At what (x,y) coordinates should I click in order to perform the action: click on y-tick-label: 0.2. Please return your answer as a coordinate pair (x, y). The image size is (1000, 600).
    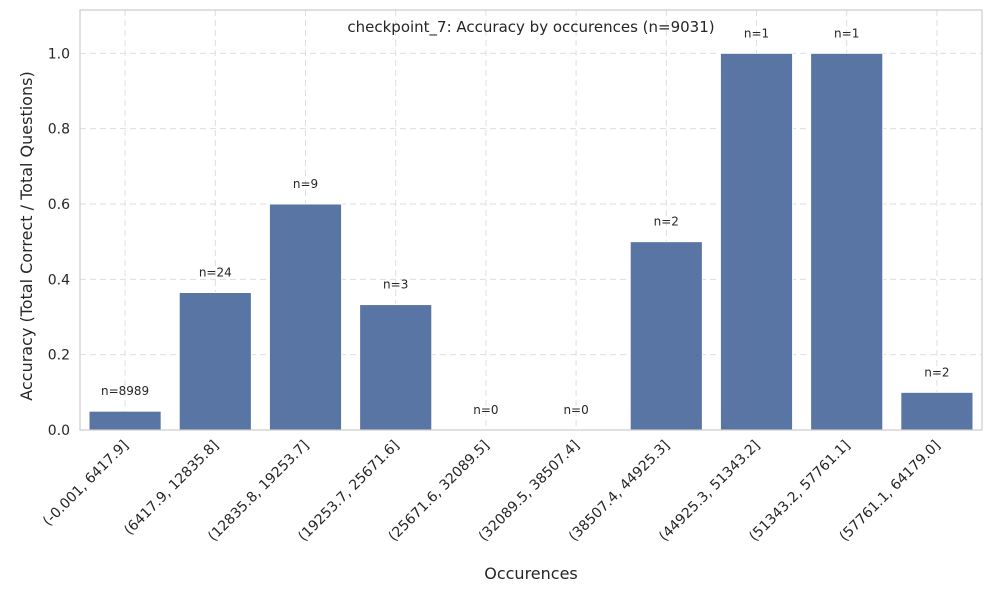
    Looking at the image, I should click on (59, 356).